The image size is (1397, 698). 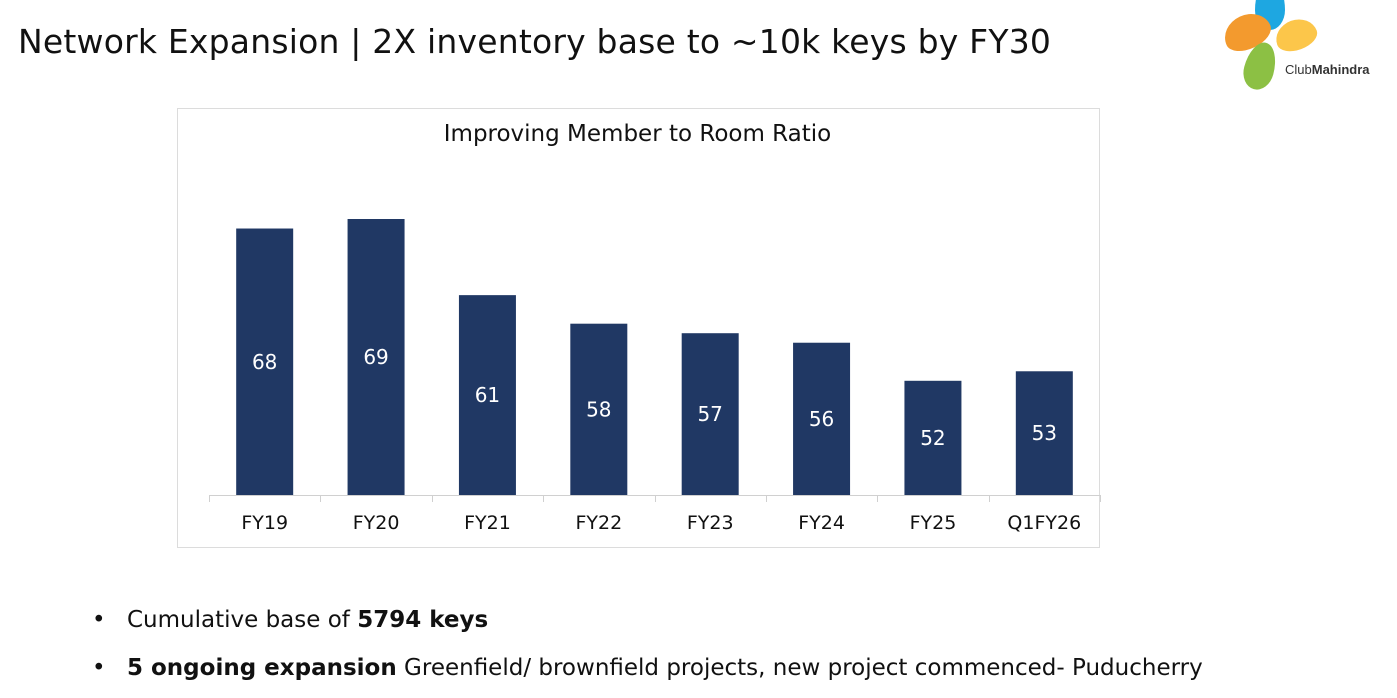 I want to click on data-label: 56, so click(x=821, y=419).